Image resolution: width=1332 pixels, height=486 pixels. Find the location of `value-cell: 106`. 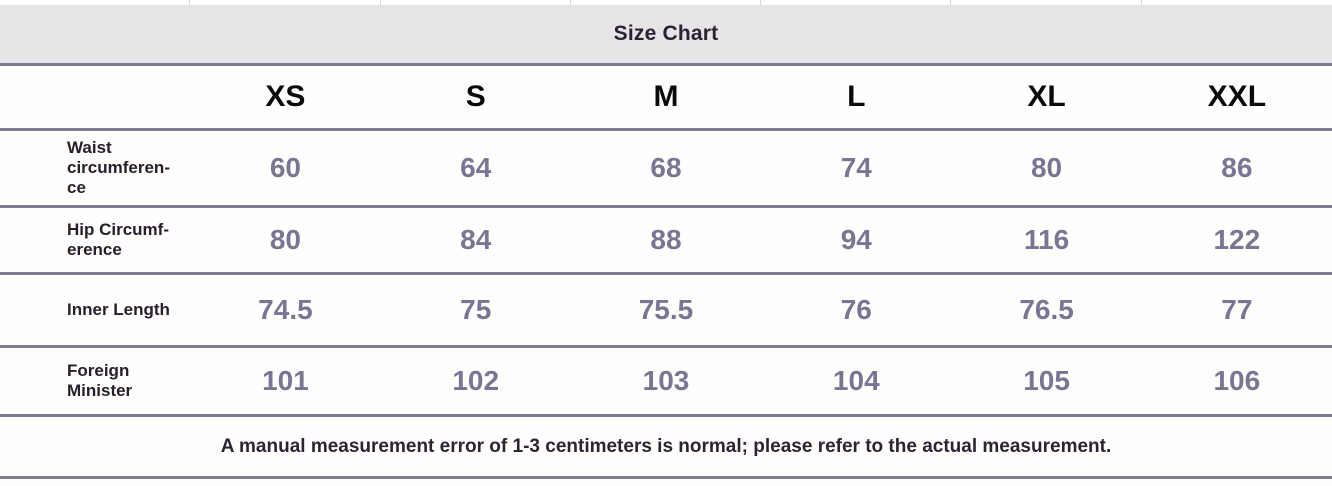

value-cell: 106 is located at coordinates (1237, 380).